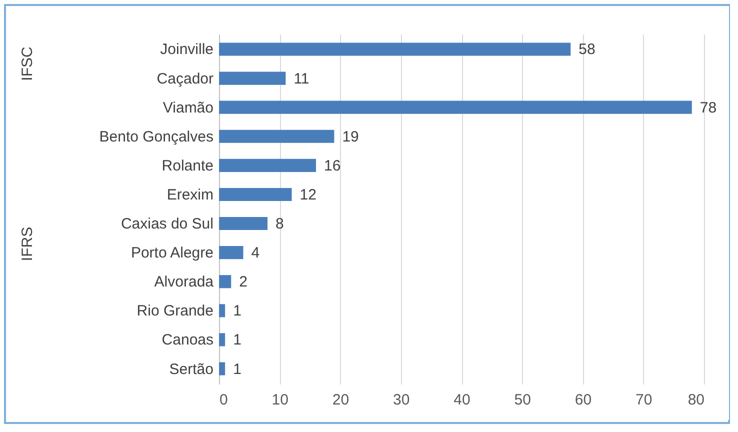 This screenshot has width=738, height=432. Describe the element at coordinates (27, 244) in the screenshot. I see `text: IFRS` at that location.